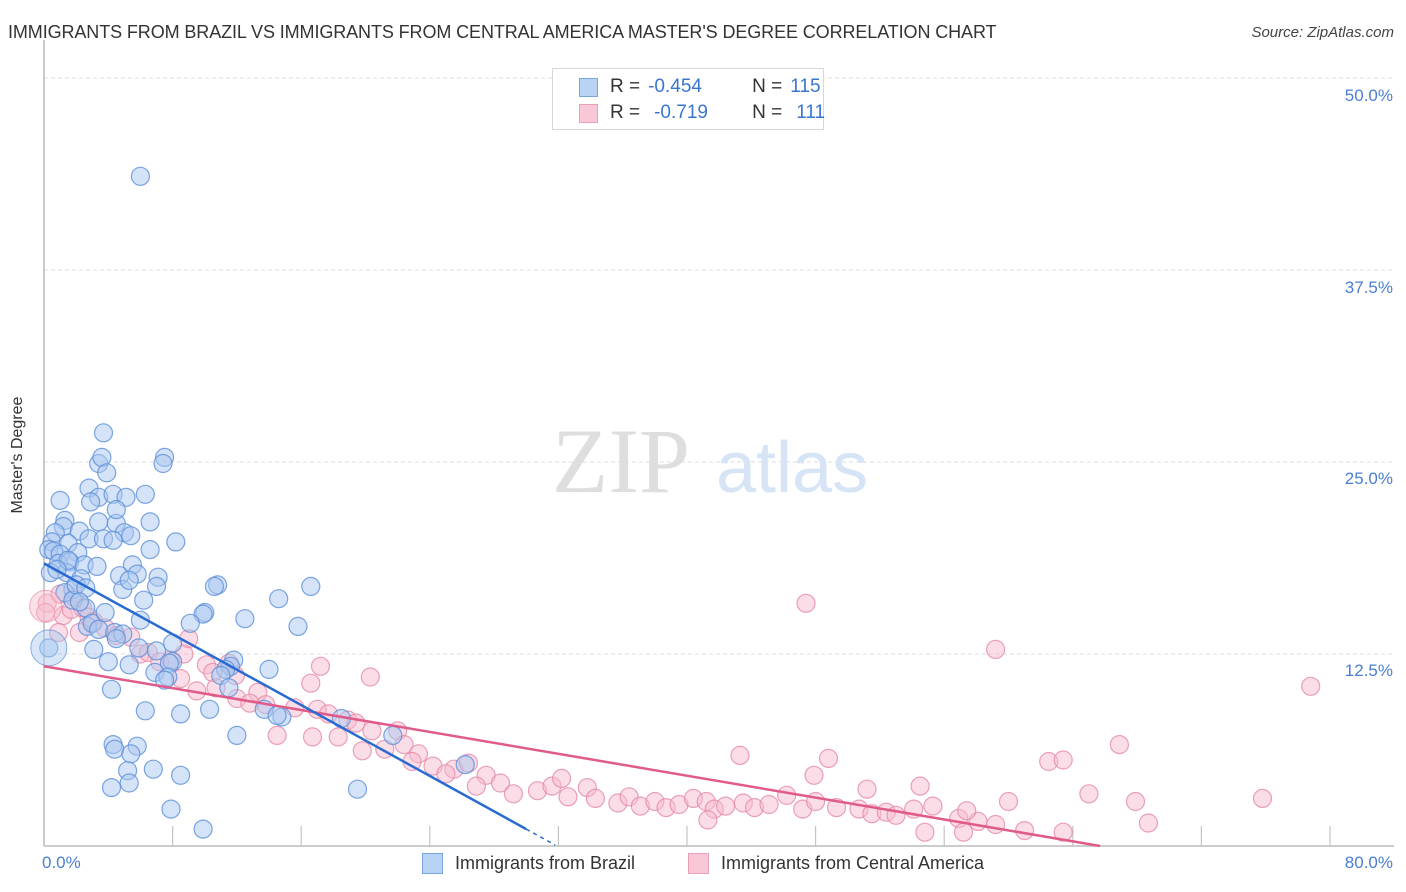 Image resolution: width=1406 pixels, height=892 pixels. Describe the element at coordinates (545, 863) in the screenshot. I see `legend-label-brazil: Immigrants from Brazil` at that location.